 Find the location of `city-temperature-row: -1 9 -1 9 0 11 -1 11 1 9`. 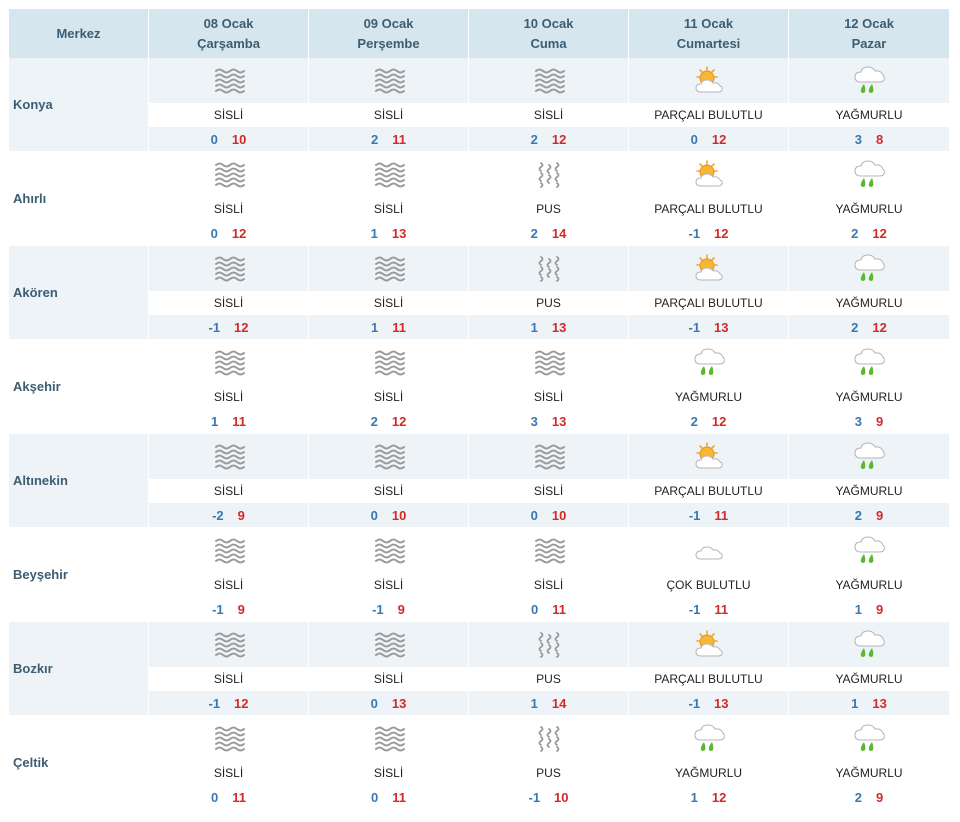

city-temperature-row: -1 9 -1 9 0 11 -1 11 1 9 is located at coordinates (479, 609).